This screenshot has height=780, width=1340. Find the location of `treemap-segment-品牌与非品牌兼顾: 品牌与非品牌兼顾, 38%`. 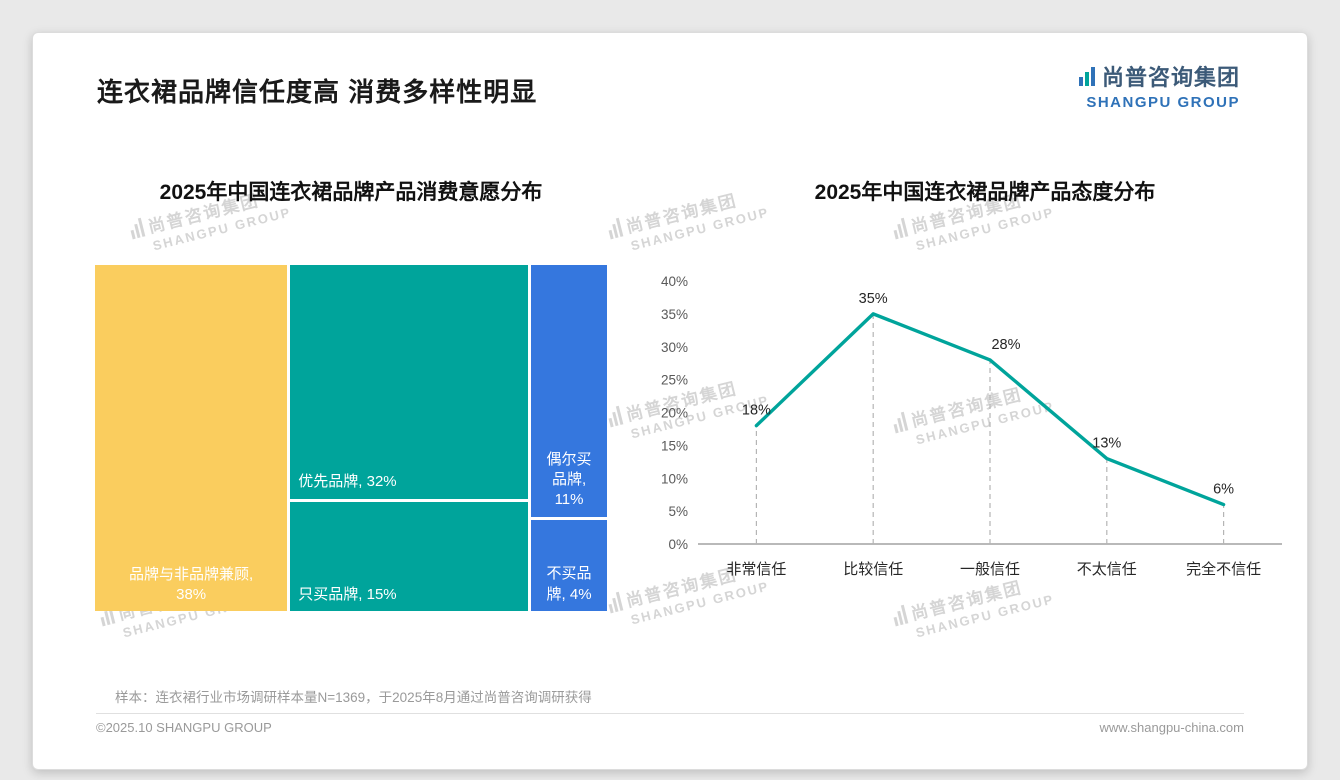

treemap-segment-品牌与非品牌兼顾: 品牌与非品牌兼顾, 38% is located at coordinates (191, 438).